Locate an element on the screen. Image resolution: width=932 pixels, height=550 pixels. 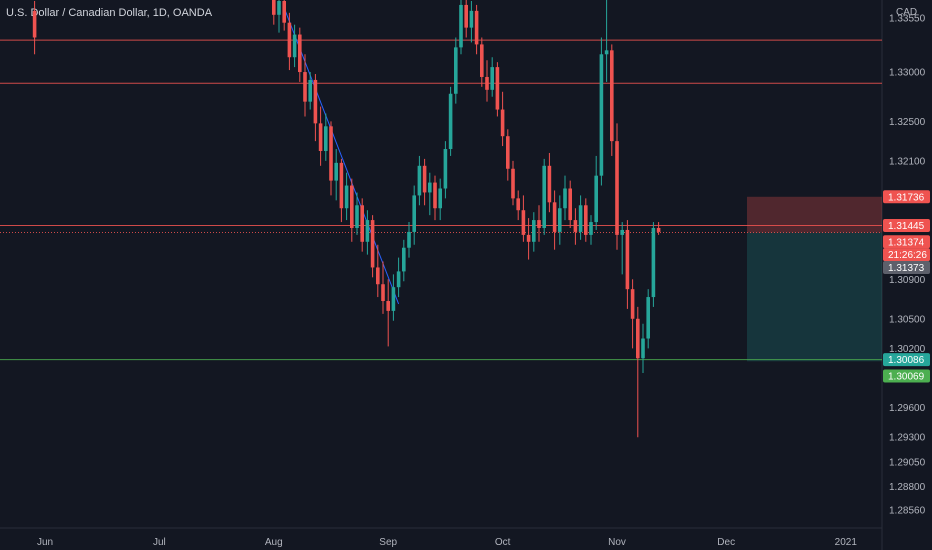
time-tick-label: Aug is located at coordinates (274, 542).